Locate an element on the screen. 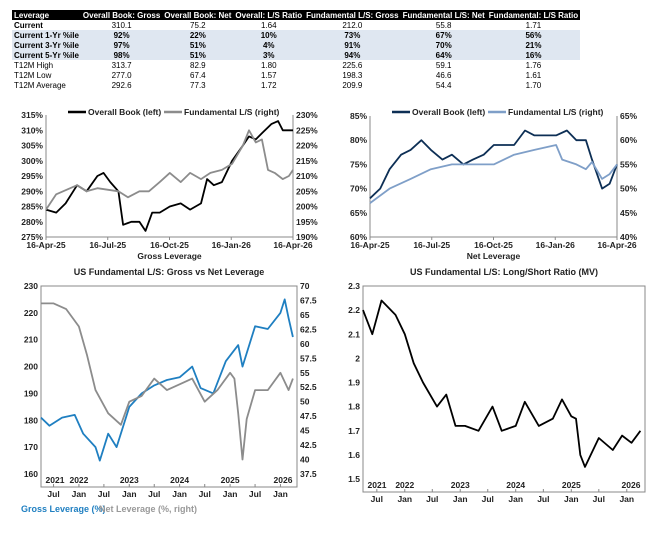  y2-tick-label: 60 is located at coordinates (305, 344).